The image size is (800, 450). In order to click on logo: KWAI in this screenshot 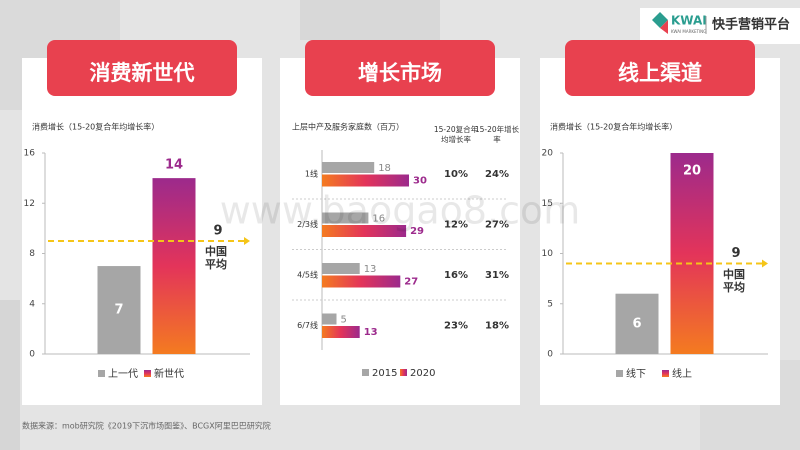, I will do `click(689, 21)`.